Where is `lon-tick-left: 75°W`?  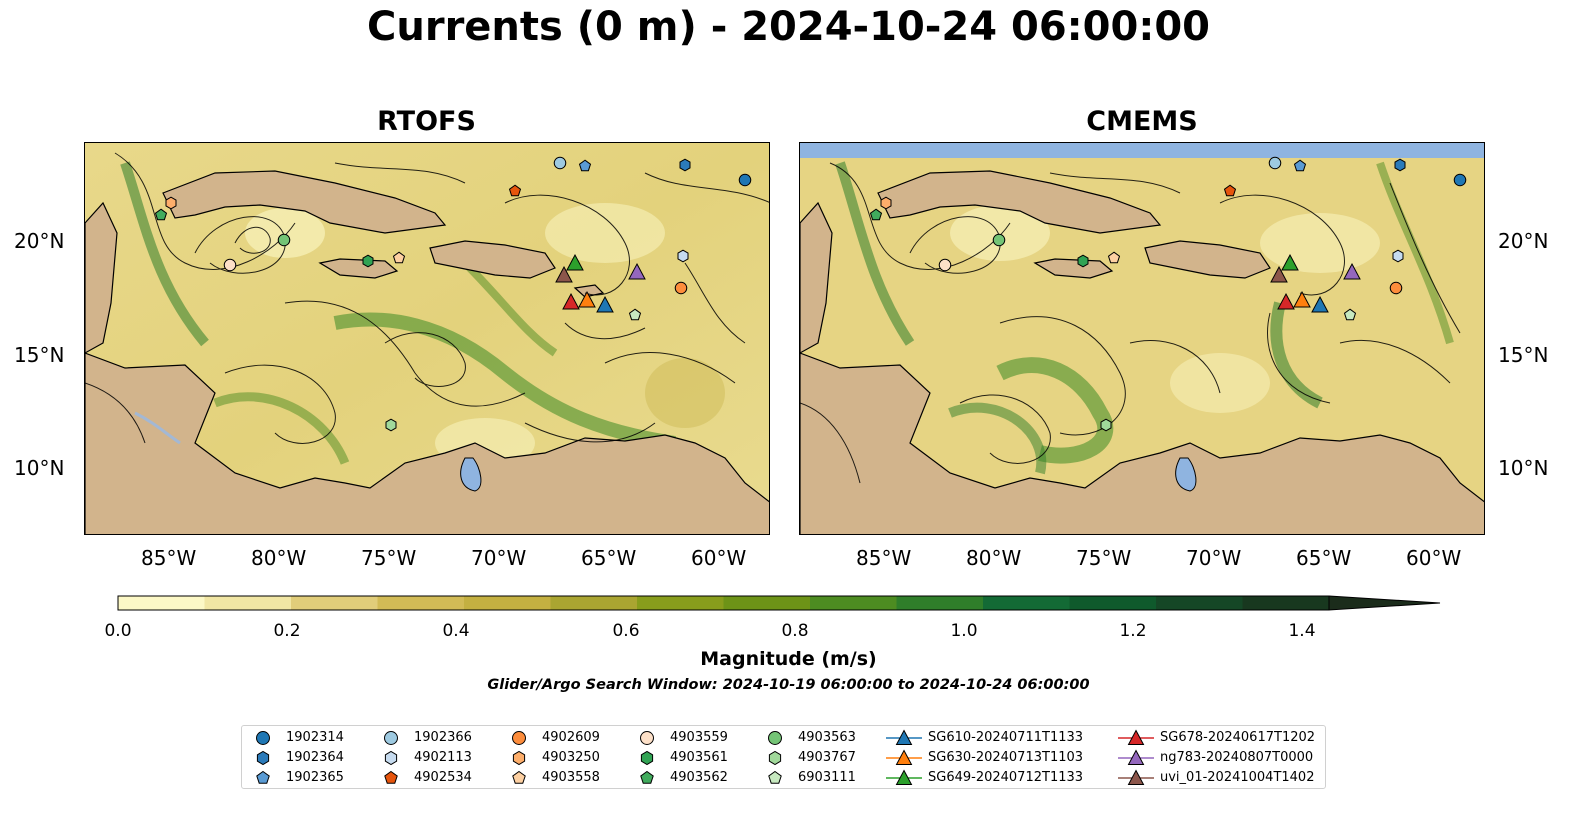
lon-tick-left: 75°W is located at coordinates (389, 558).